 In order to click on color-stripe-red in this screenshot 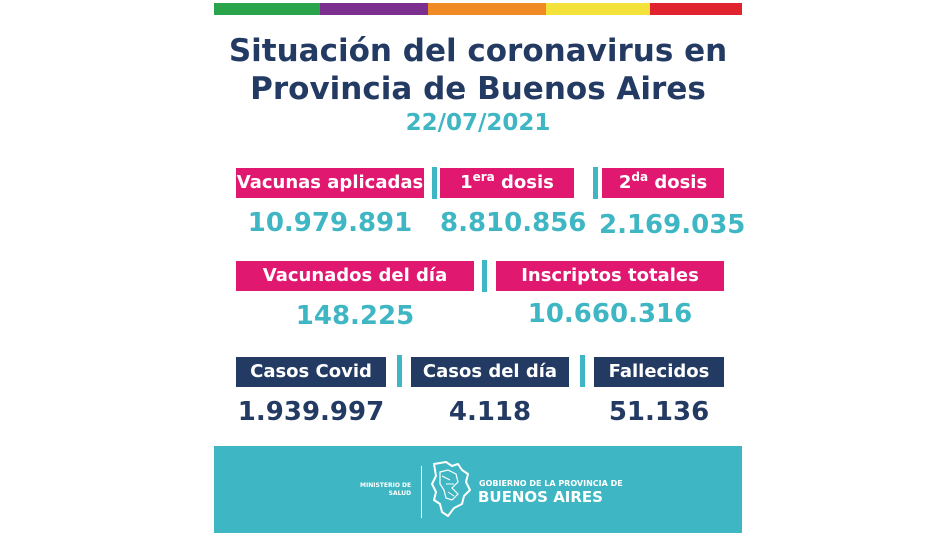, I will do `click(696, 9)`.